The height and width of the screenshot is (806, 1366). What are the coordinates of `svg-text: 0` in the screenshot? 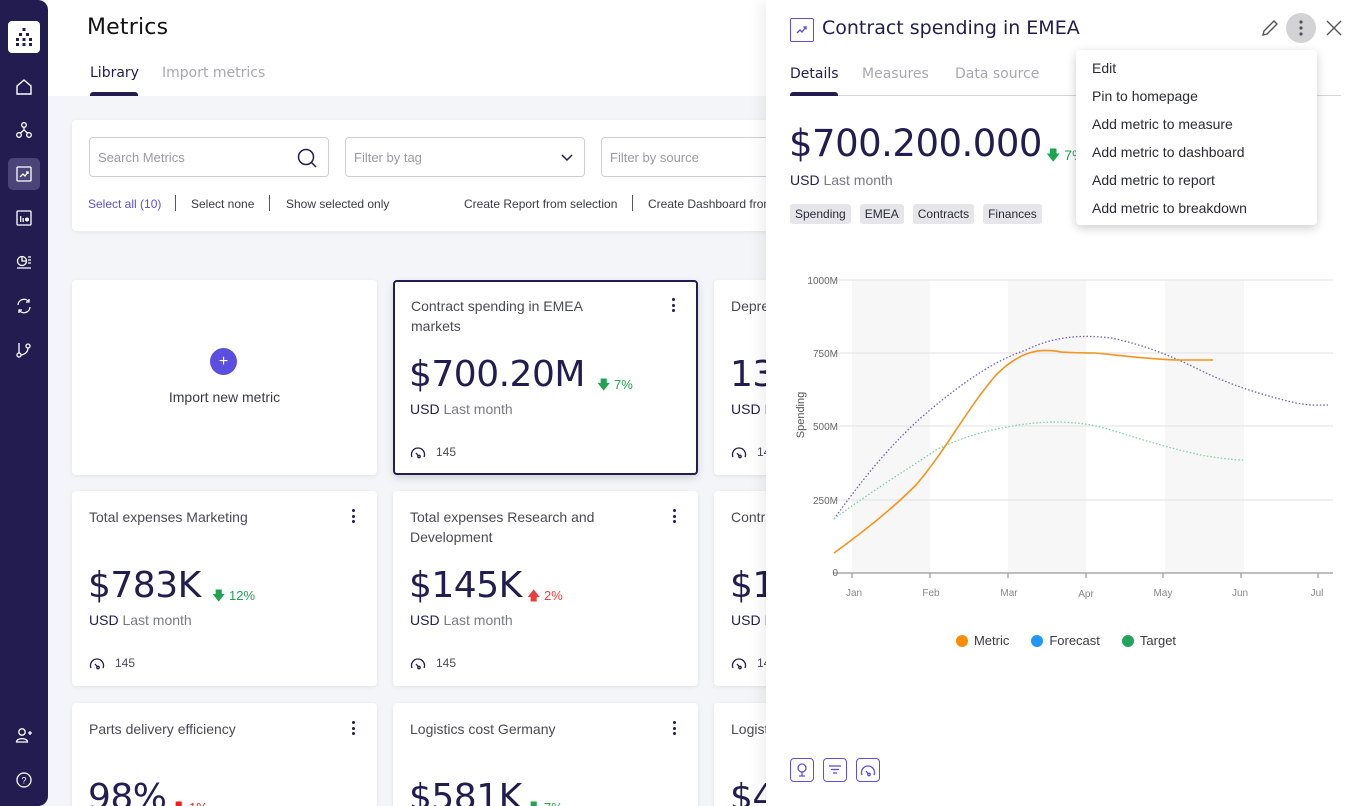 It's located at (835, 573).